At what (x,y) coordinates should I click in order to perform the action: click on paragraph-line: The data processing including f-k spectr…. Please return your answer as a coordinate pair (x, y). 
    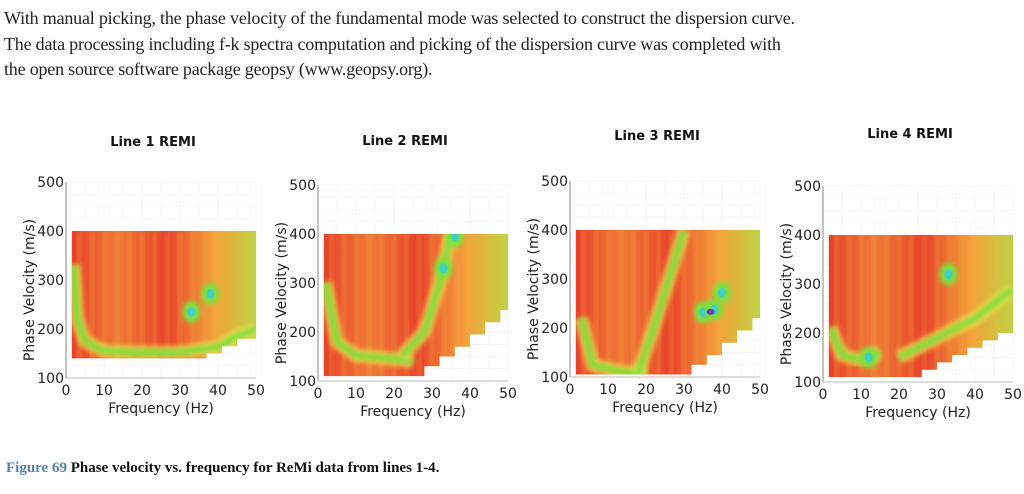
    Looking at the image, I should click on (392, 43).